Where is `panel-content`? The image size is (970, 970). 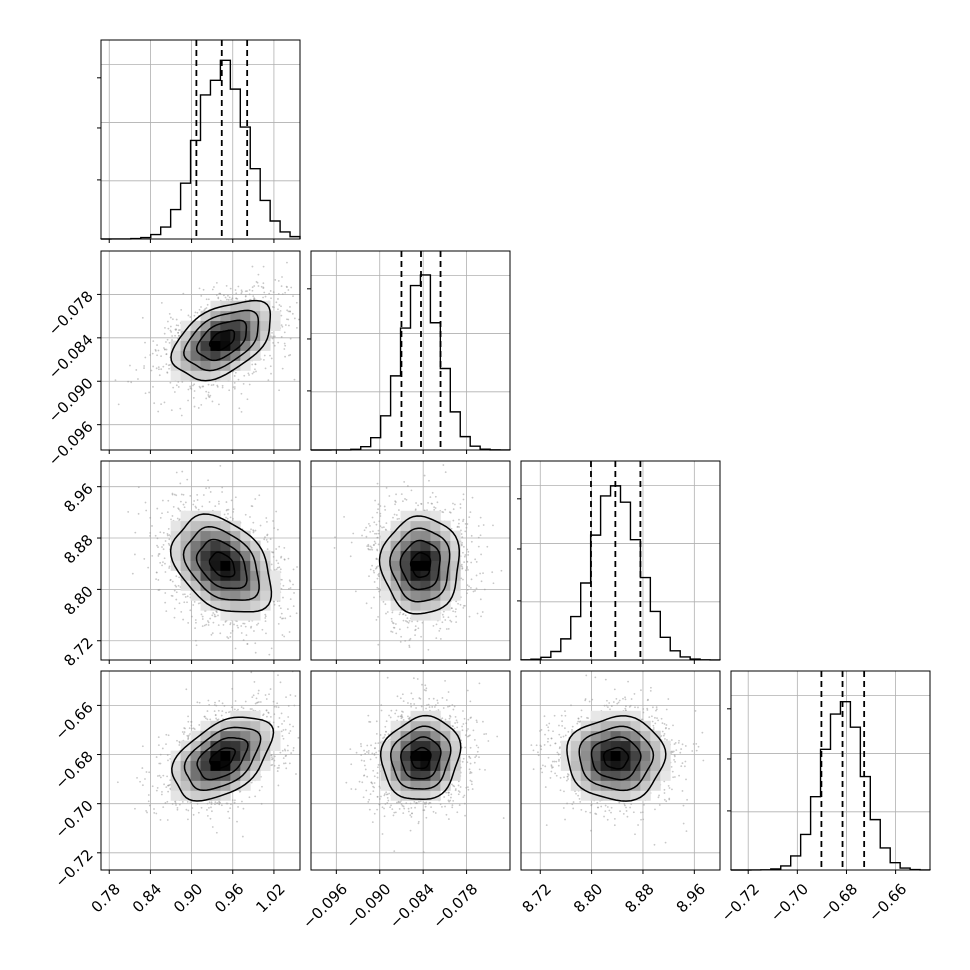
panel-content is located at coordinates (410, 560).